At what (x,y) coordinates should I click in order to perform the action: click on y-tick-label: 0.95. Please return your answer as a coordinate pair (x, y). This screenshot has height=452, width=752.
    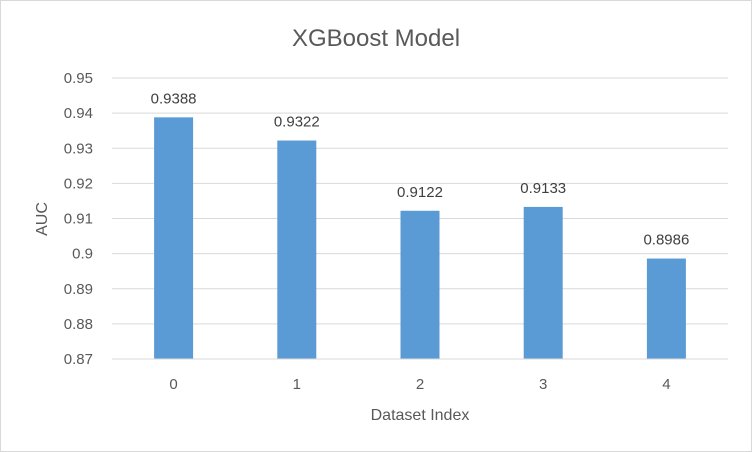
    Looking at the image, I should click on (78, 78).